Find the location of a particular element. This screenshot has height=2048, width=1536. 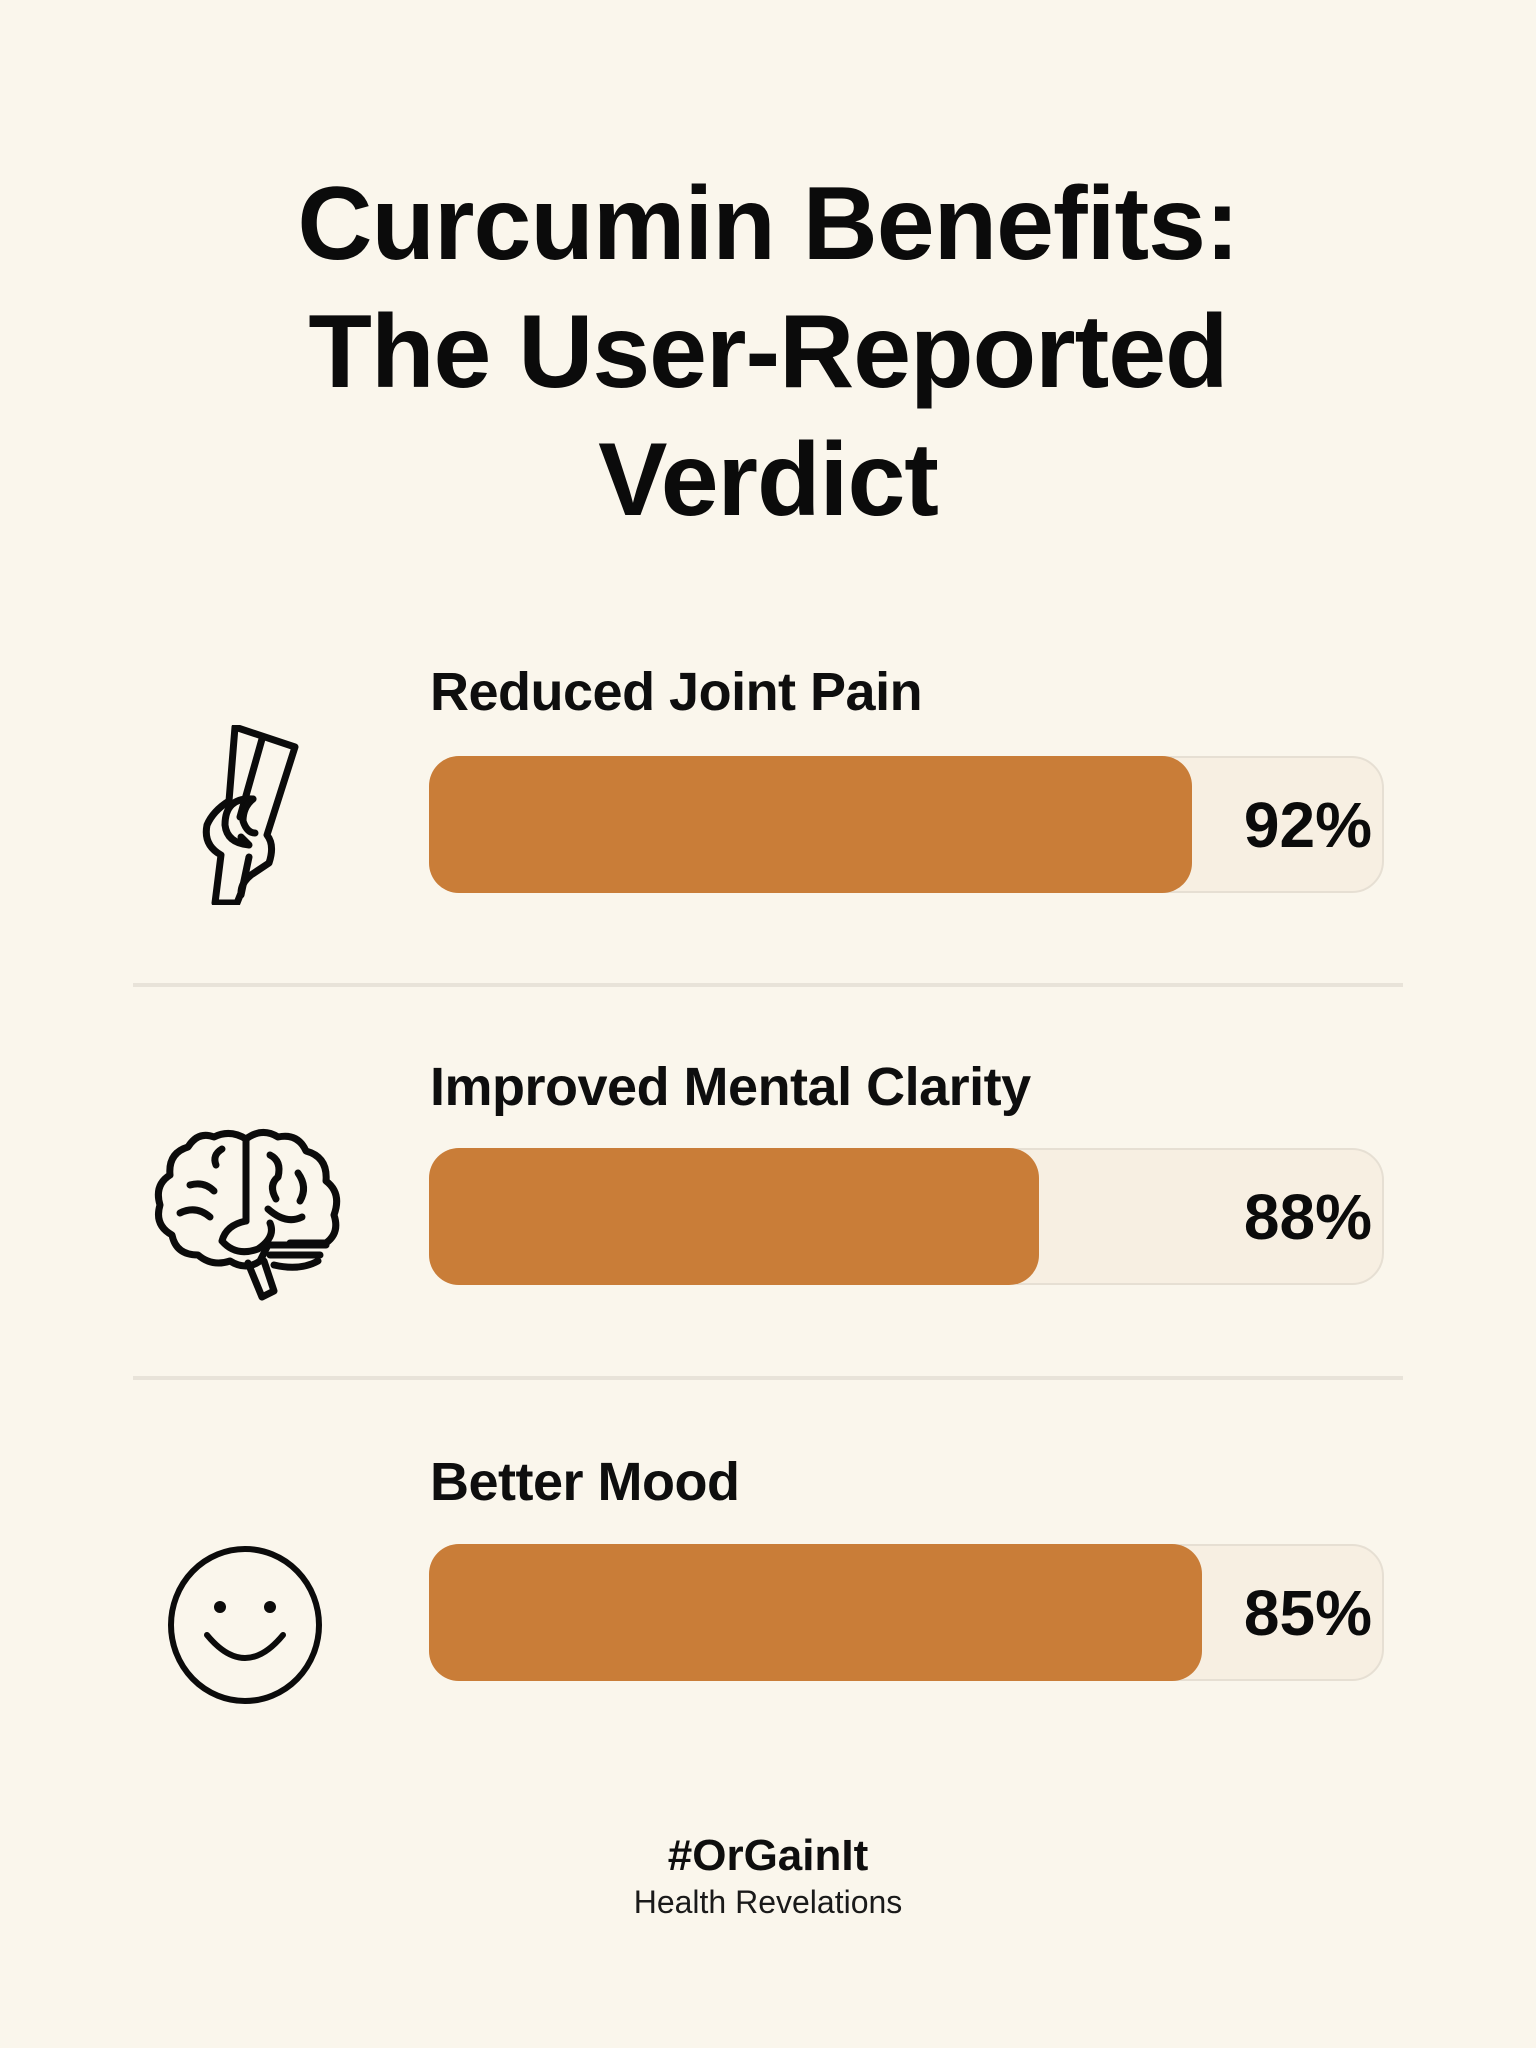

brain-icon is located at coordinates (250, 1215).